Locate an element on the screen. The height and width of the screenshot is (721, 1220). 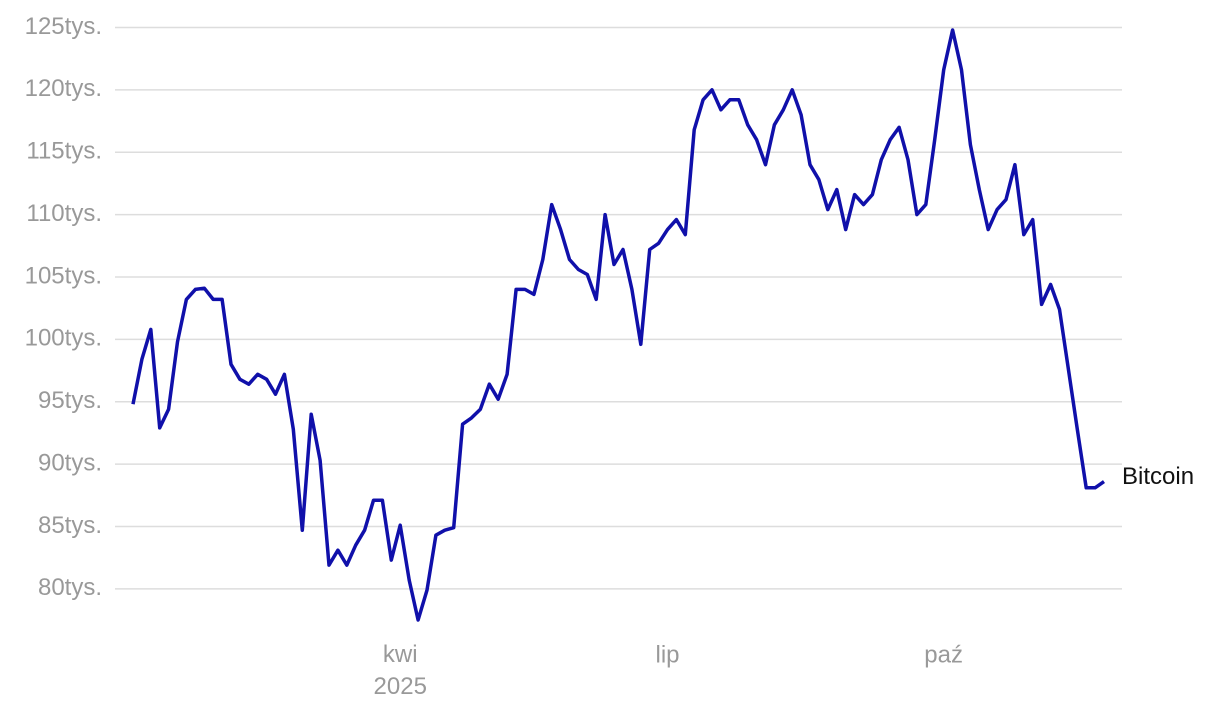
y-tick-label: 80tys. is located at coordinates (70, 587).